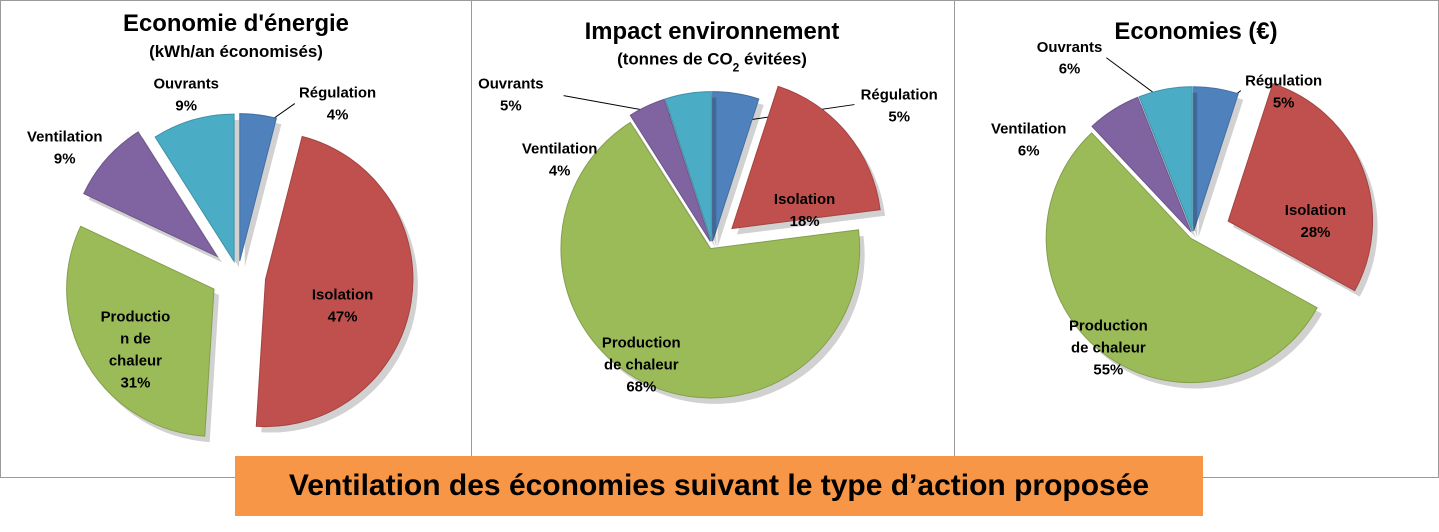 This screenshot has width=1439, height=532. What do you see at coordinates (236, 23) in the screenshot?
I see `chart-title: Economie d'énergie` at bounding box center [236, 23].